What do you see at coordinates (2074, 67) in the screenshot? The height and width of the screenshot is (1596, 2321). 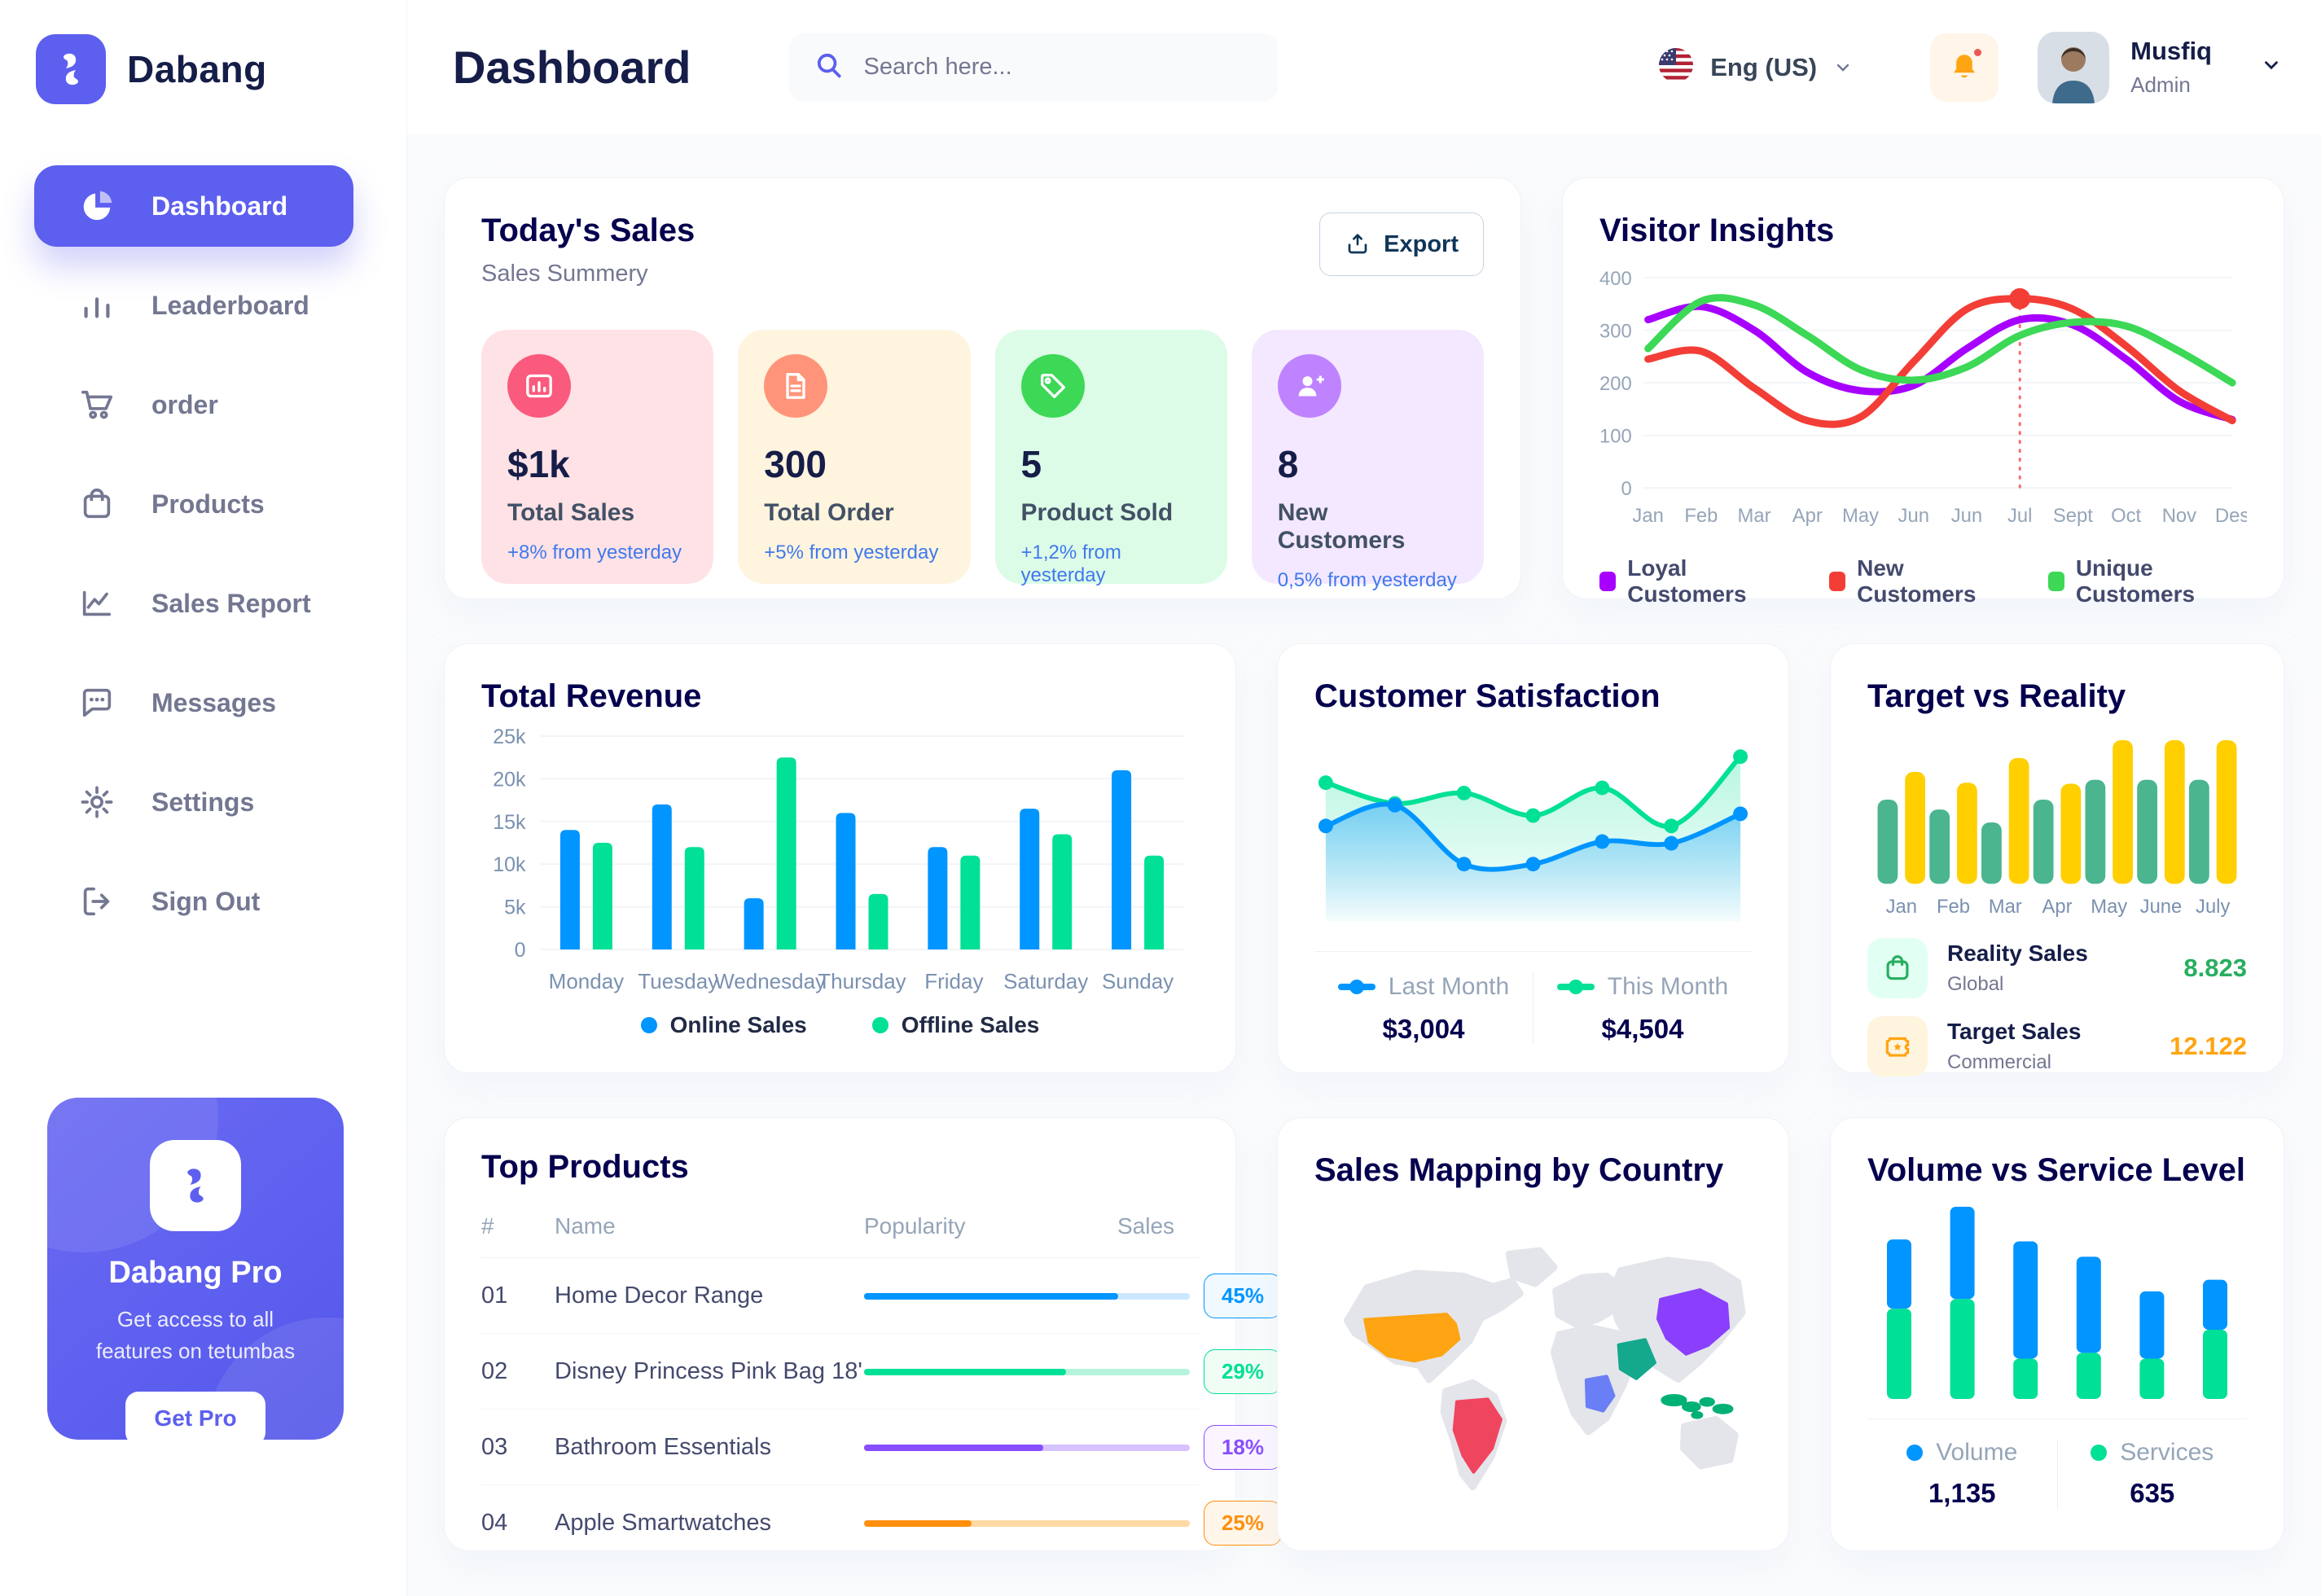 I see `avatar` at bounding box center [2074, 67].